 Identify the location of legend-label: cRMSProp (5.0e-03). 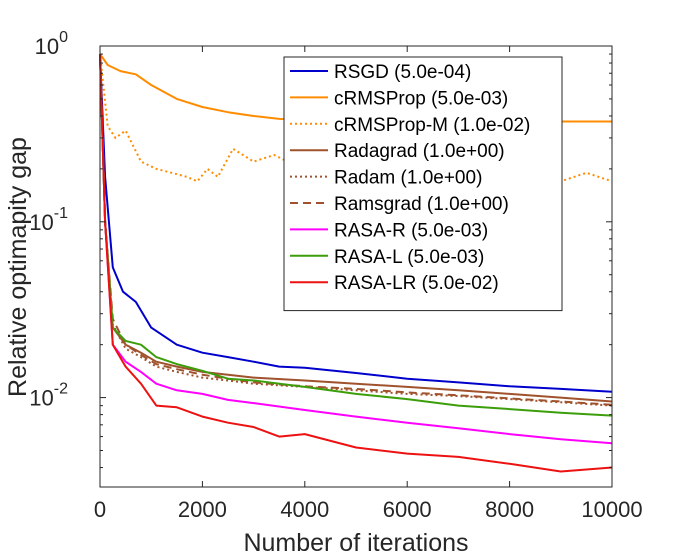
(421, 98).